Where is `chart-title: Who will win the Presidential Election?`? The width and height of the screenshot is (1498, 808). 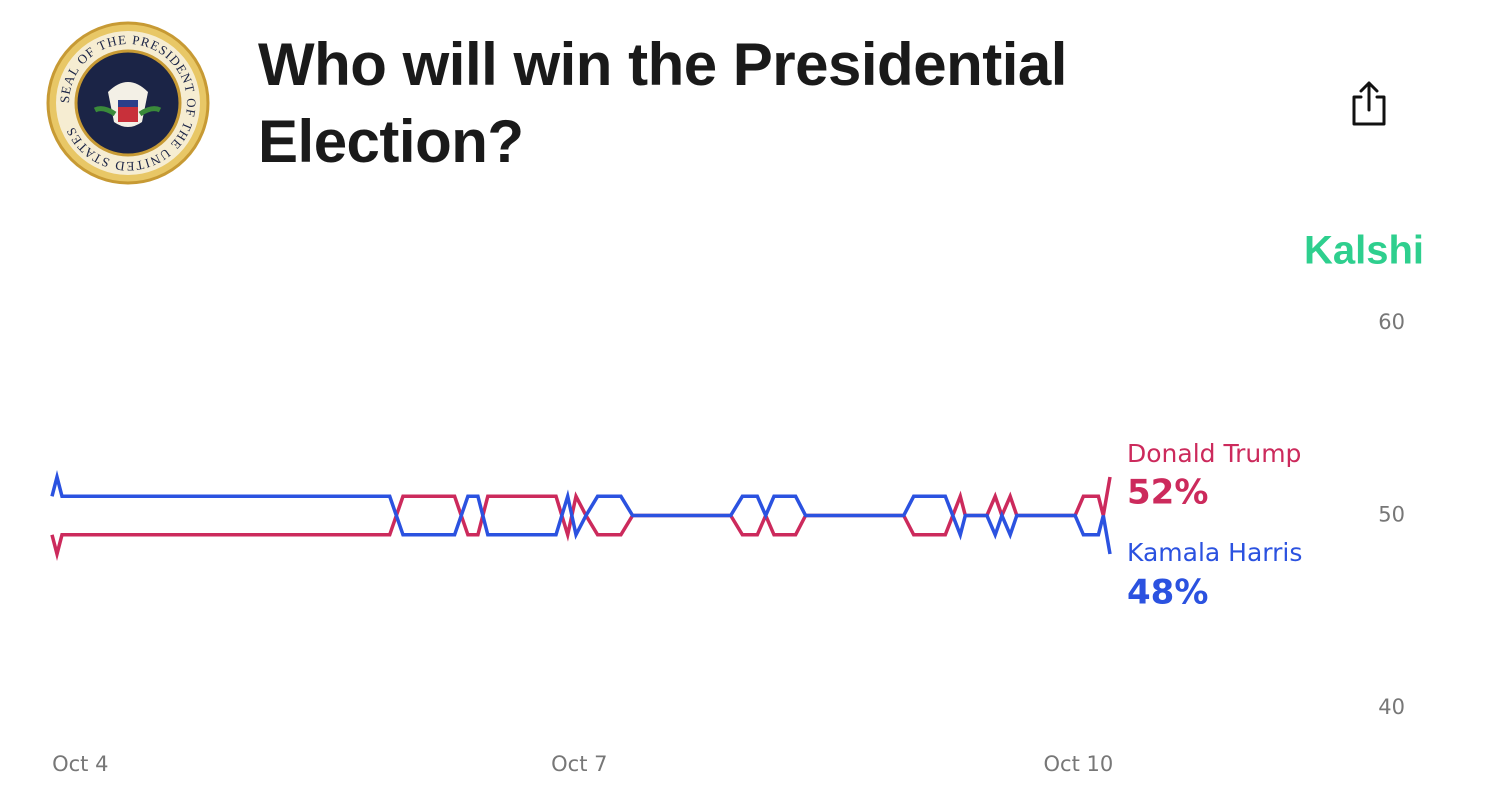
chart-title: Who will win the Presidential Election? is located at coordinates (662, 103).